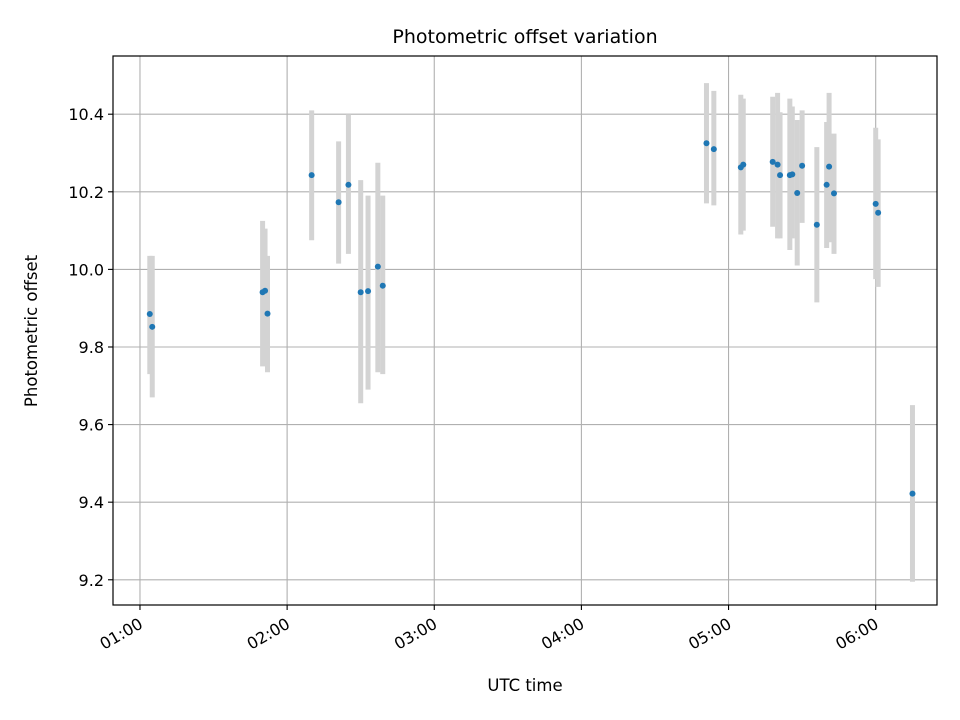 This screenshot has width=960, height=720. What do you see at coordinates (86, 114) in the screenshot?
I see `y-tick-label: 10.4` at bounding box center [86, 114].